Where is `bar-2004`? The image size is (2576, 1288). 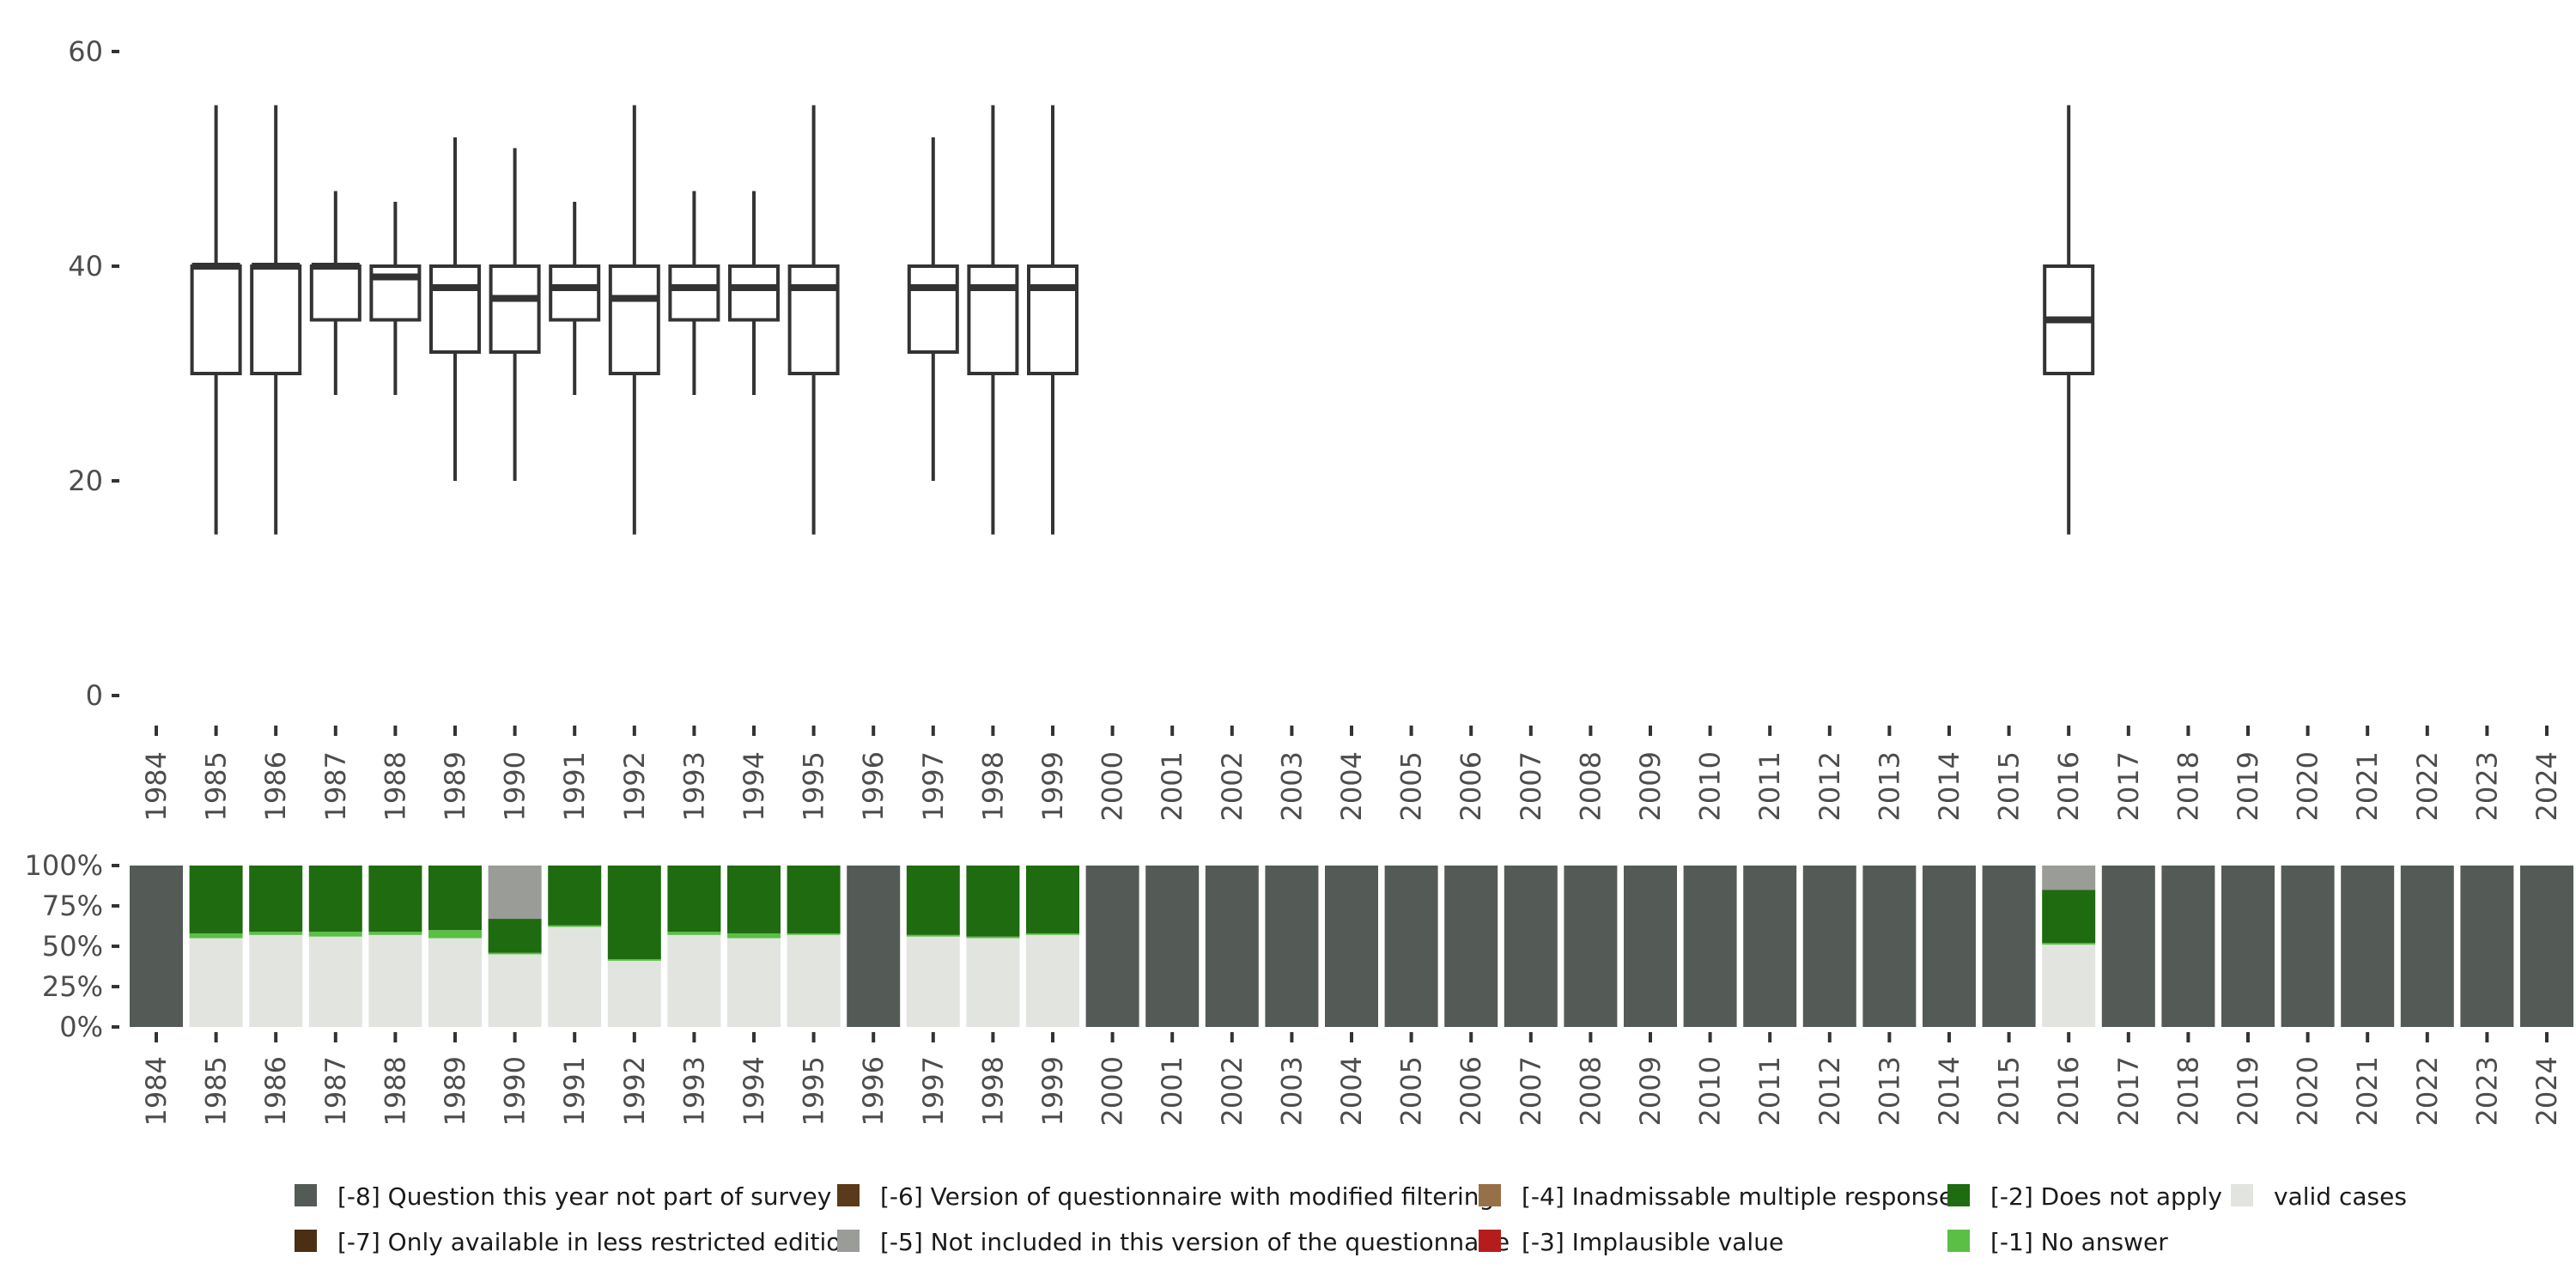 bar-2004 is located at coordinates (1352, 947).